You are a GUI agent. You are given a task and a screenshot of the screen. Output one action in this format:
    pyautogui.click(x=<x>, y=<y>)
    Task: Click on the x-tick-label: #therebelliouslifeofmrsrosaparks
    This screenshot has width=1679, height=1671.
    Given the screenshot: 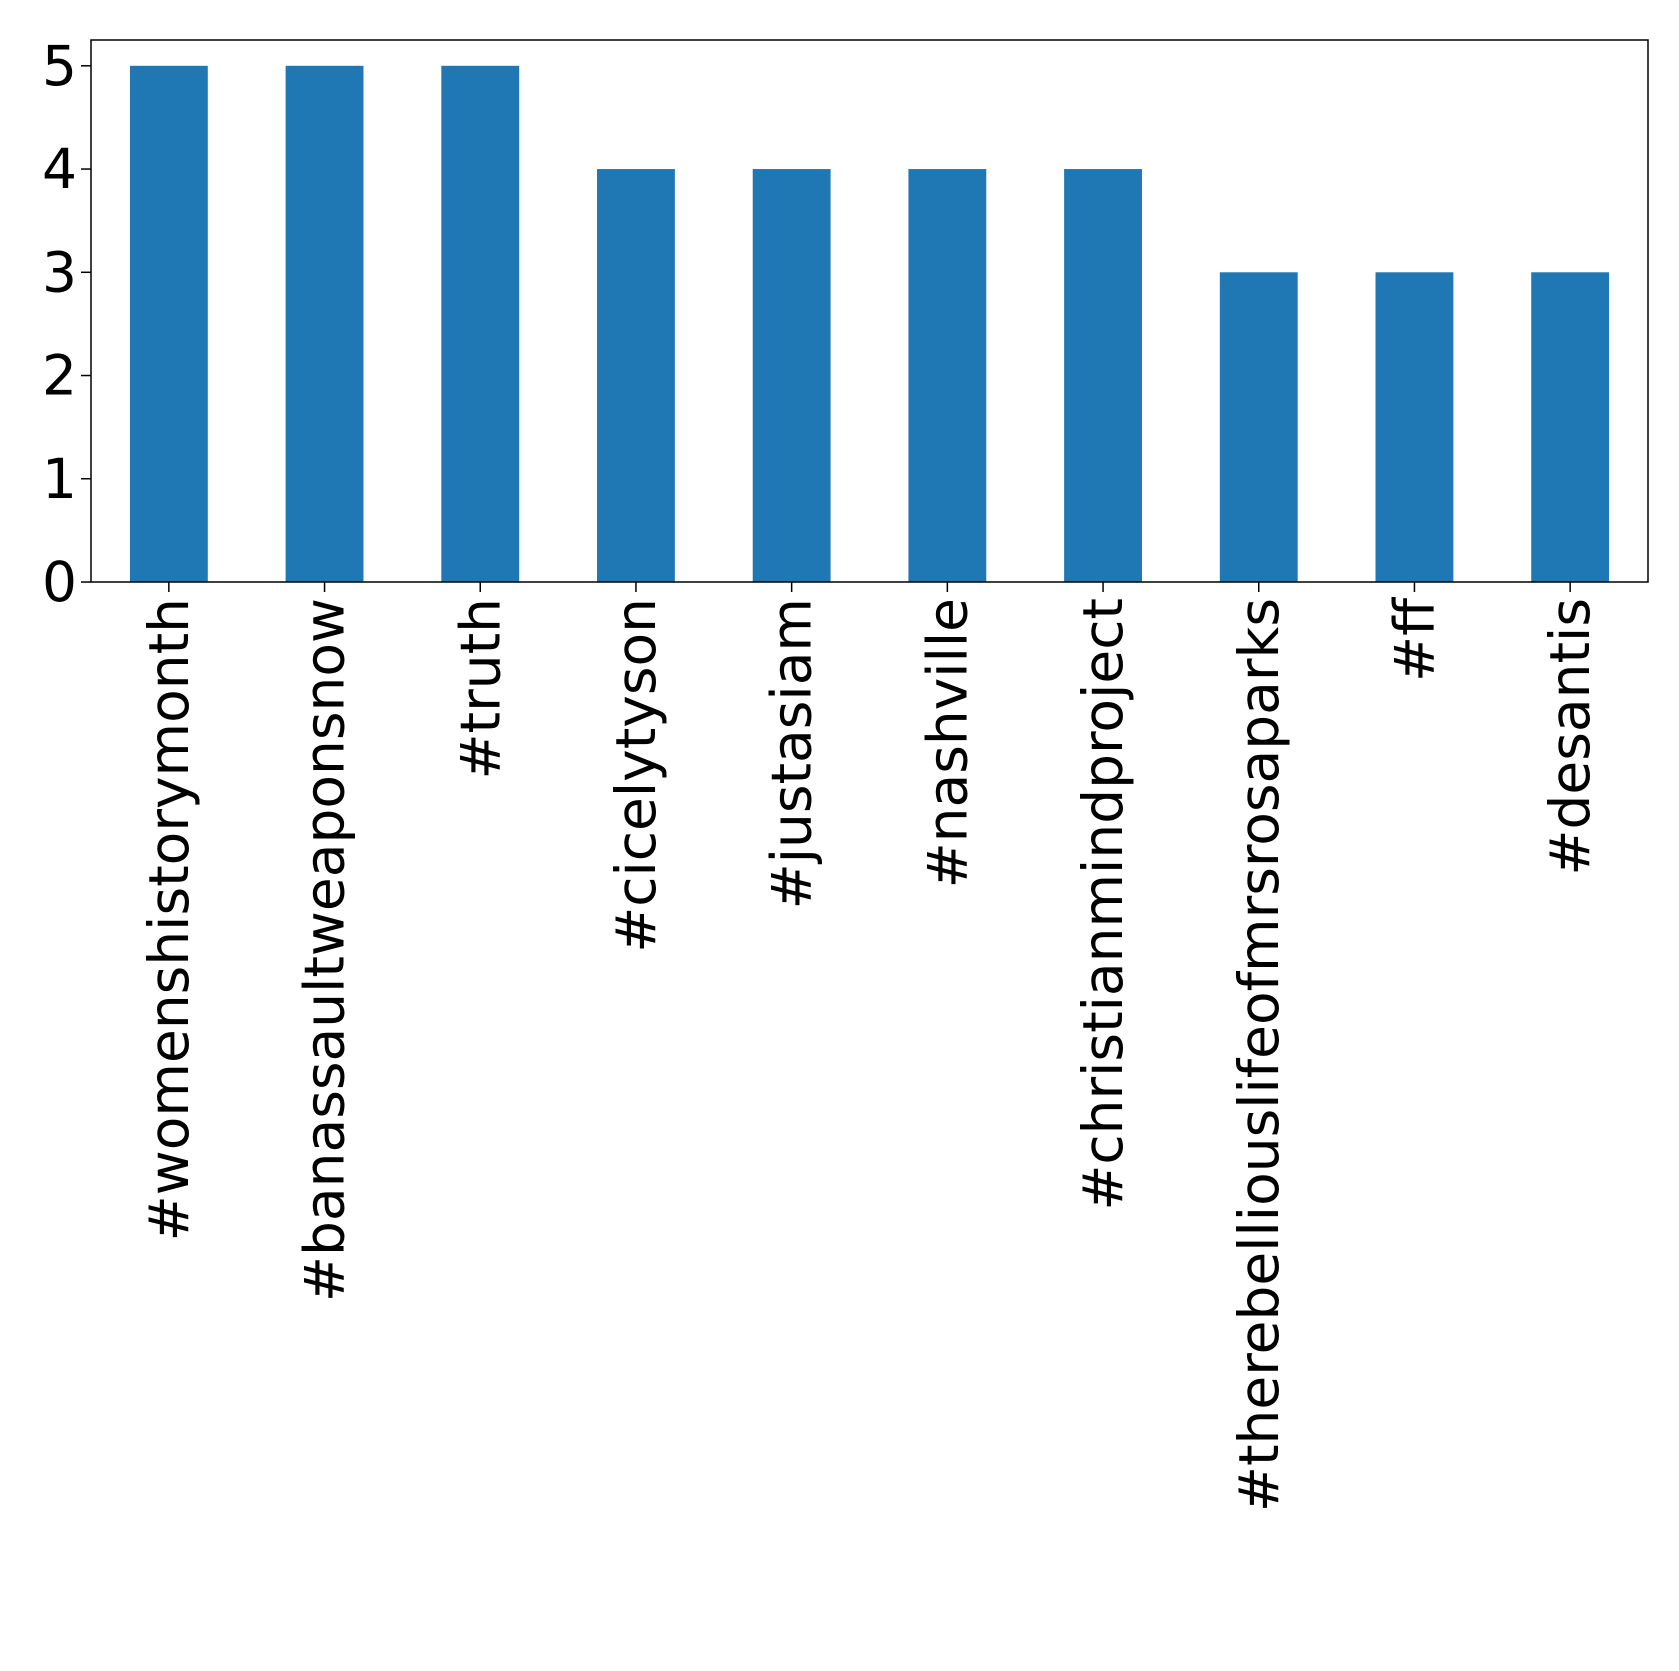 What is the action you would take?
    pyautogui.click(x=1259, y=1055)
    